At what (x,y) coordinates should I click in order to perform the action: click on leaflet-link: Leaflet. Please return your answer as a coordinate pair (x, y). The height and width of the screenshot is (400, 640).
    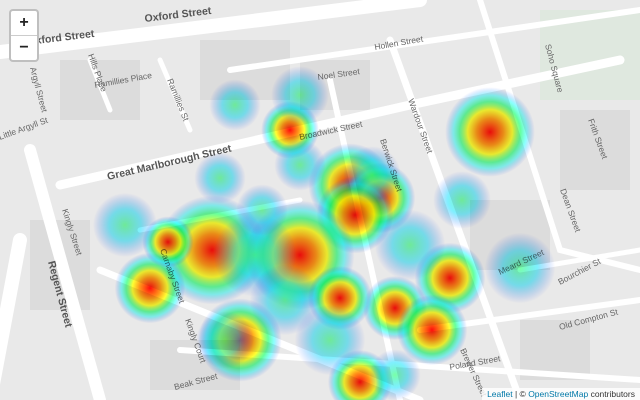
    Looking at the image, I should click on (500, 394).